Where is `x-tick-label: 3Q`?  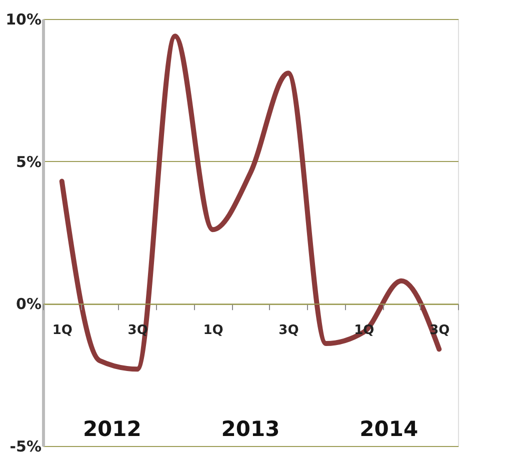 x-tick-label: 3Q is located at coordinates (288, 330).